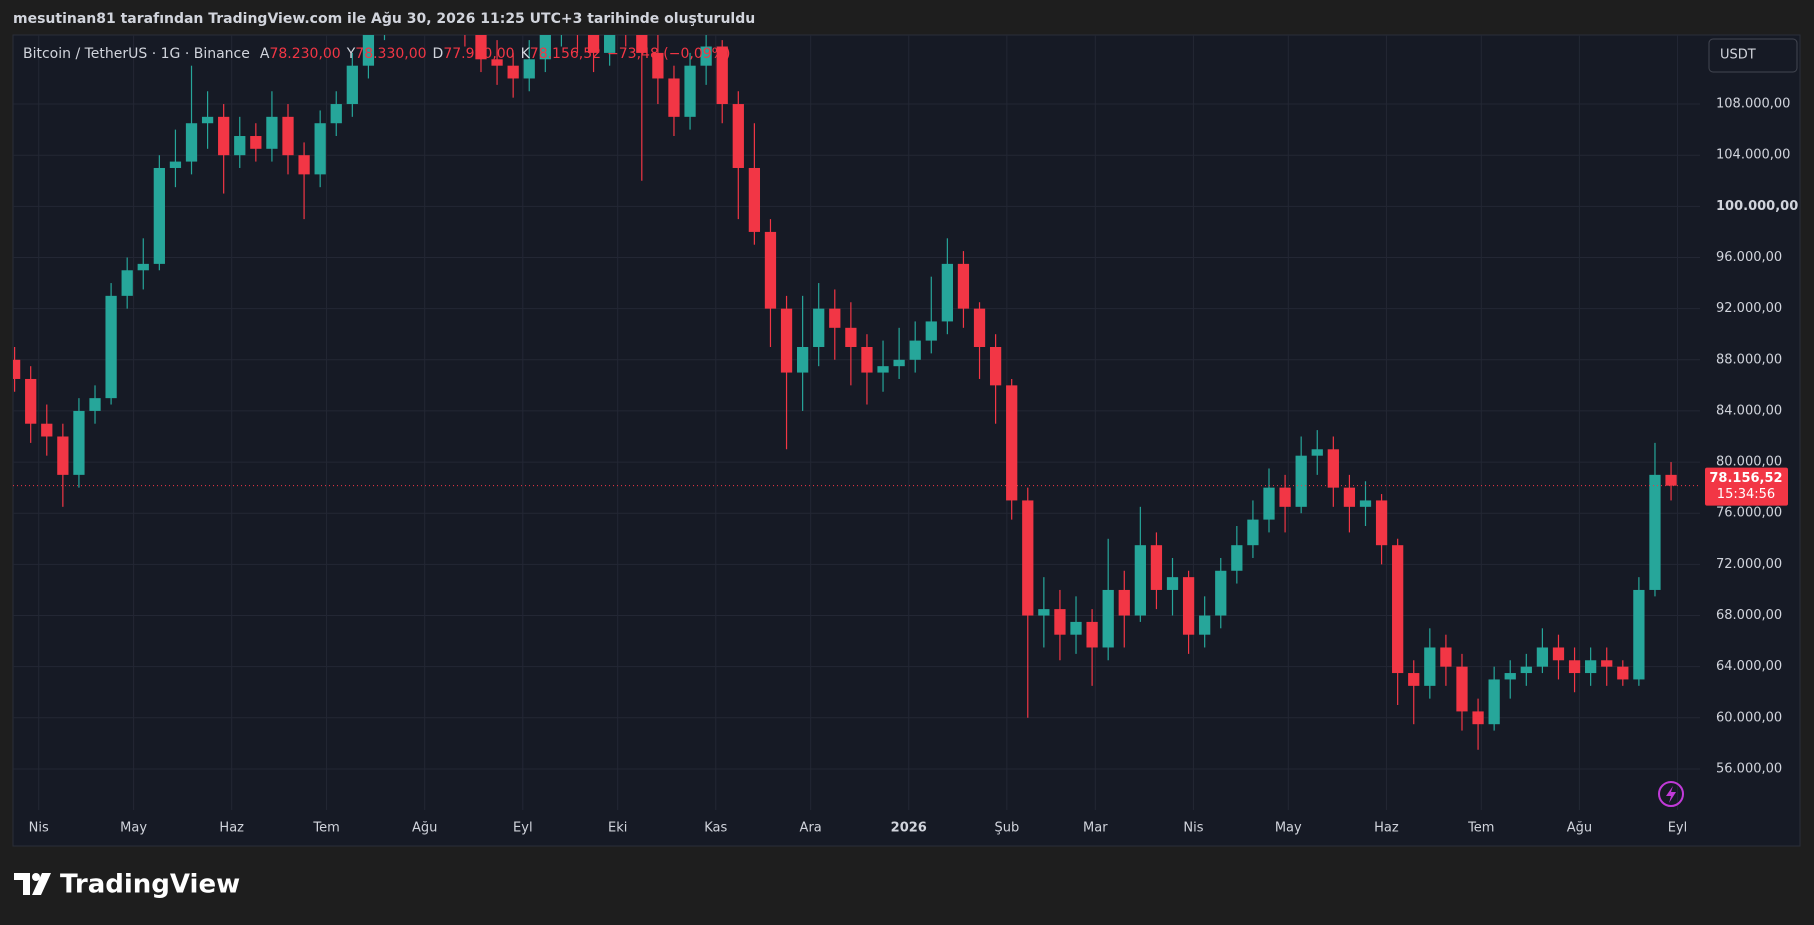 Image resolution: width=1814 pixels, height=925 pixels. I want to click on x-tick-label: 2026, so click(909, 828).